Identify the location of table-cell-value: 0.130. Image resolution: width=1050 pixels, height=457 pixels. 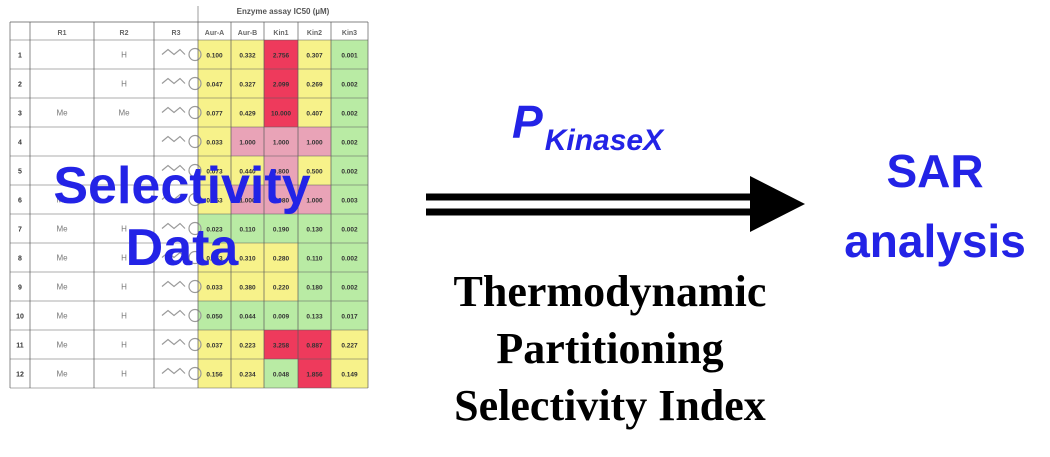
(314, 230).